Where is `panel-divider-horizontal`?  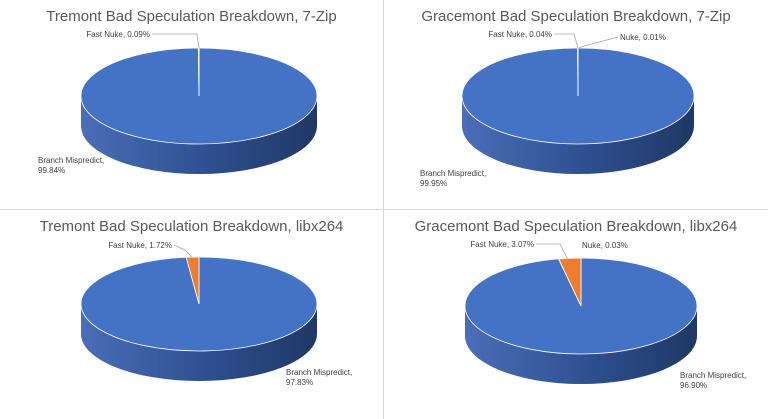 panel-divider-horizontal is located at coordinates (384, 209).